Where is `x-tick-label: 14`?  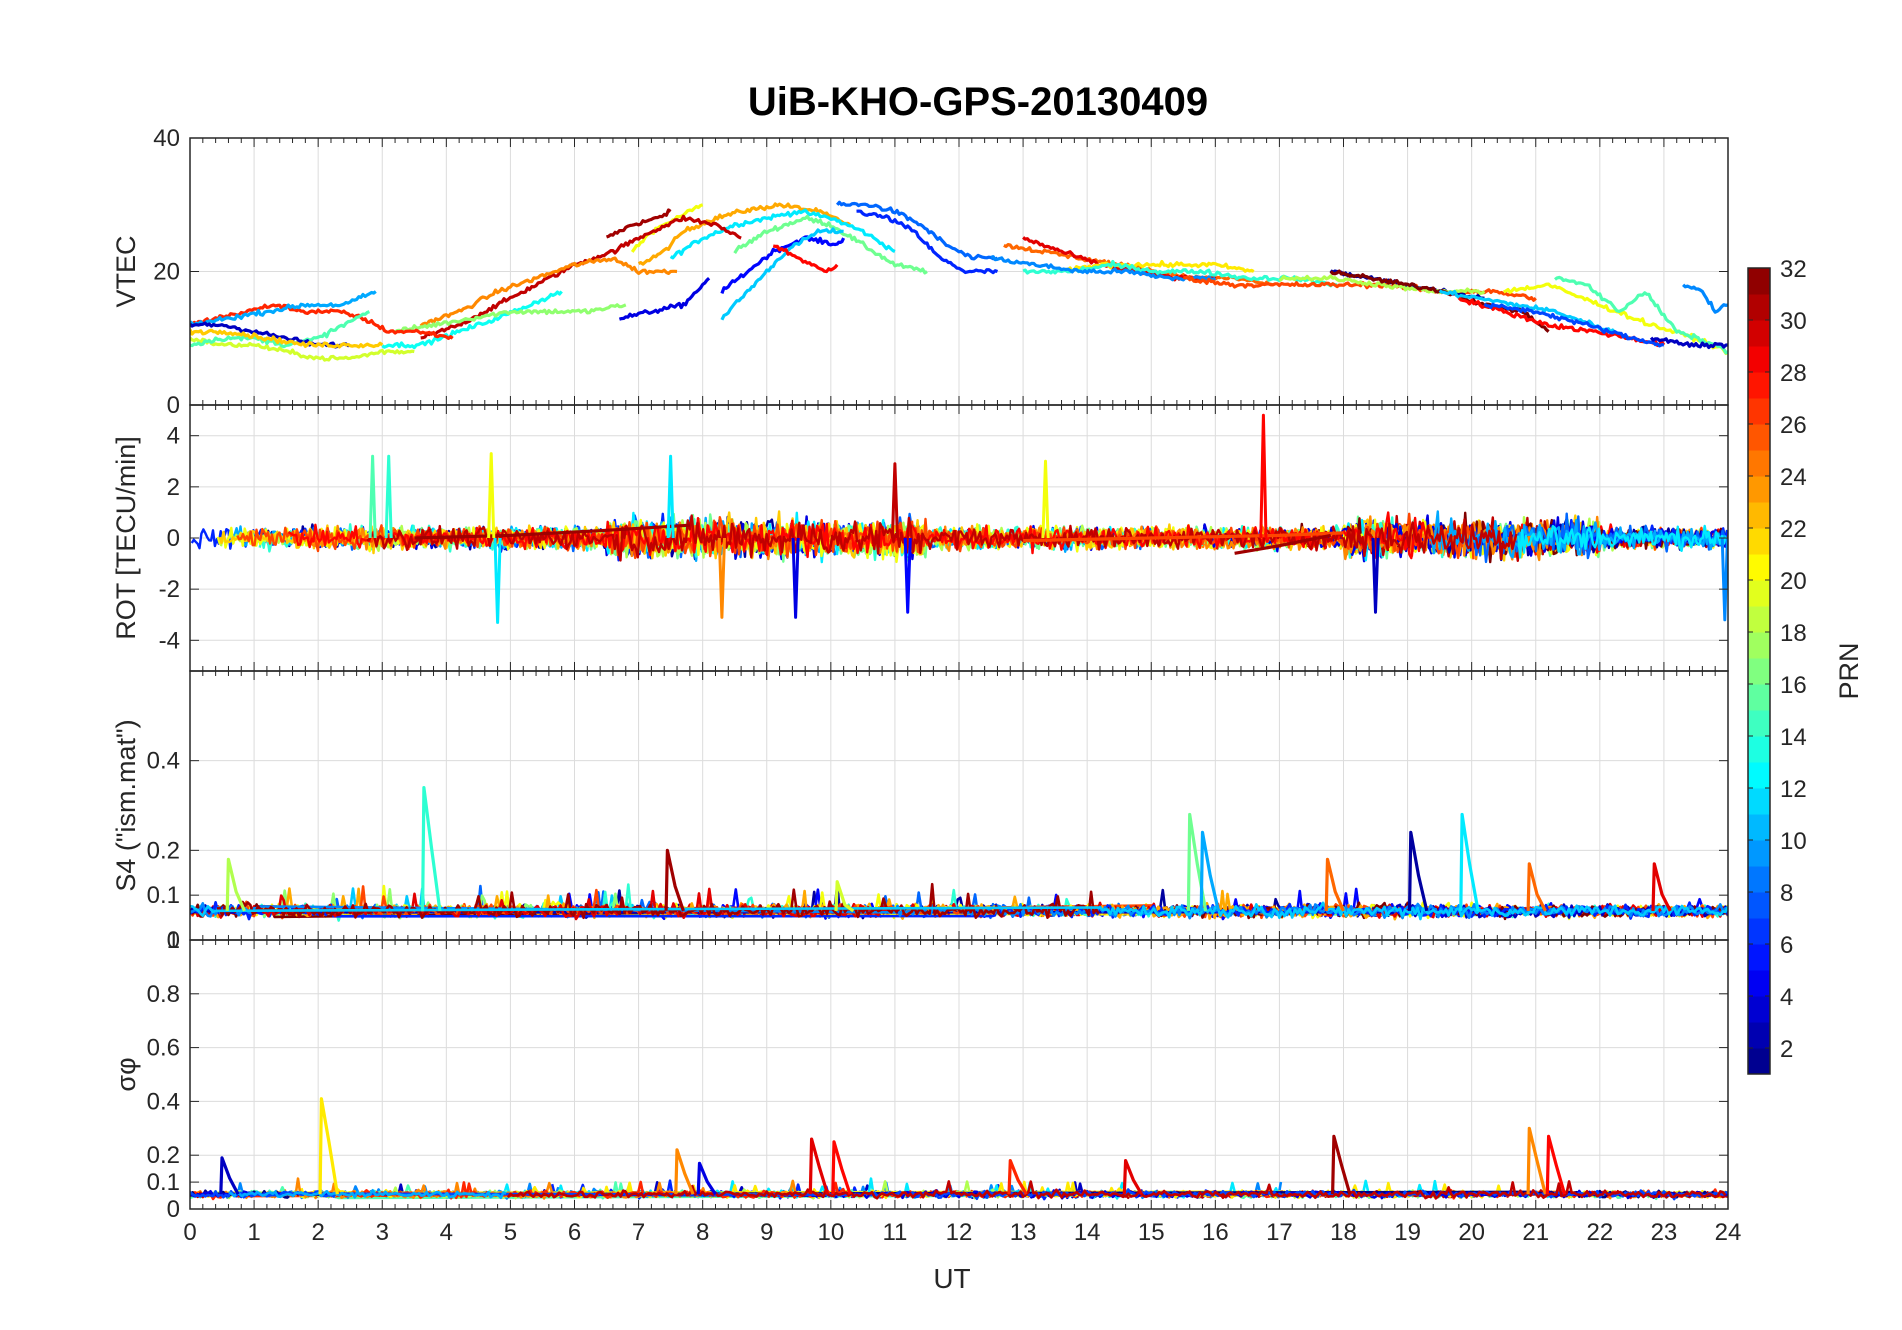 x-tick-label: 14 is located at coordinates (1087, 1232).